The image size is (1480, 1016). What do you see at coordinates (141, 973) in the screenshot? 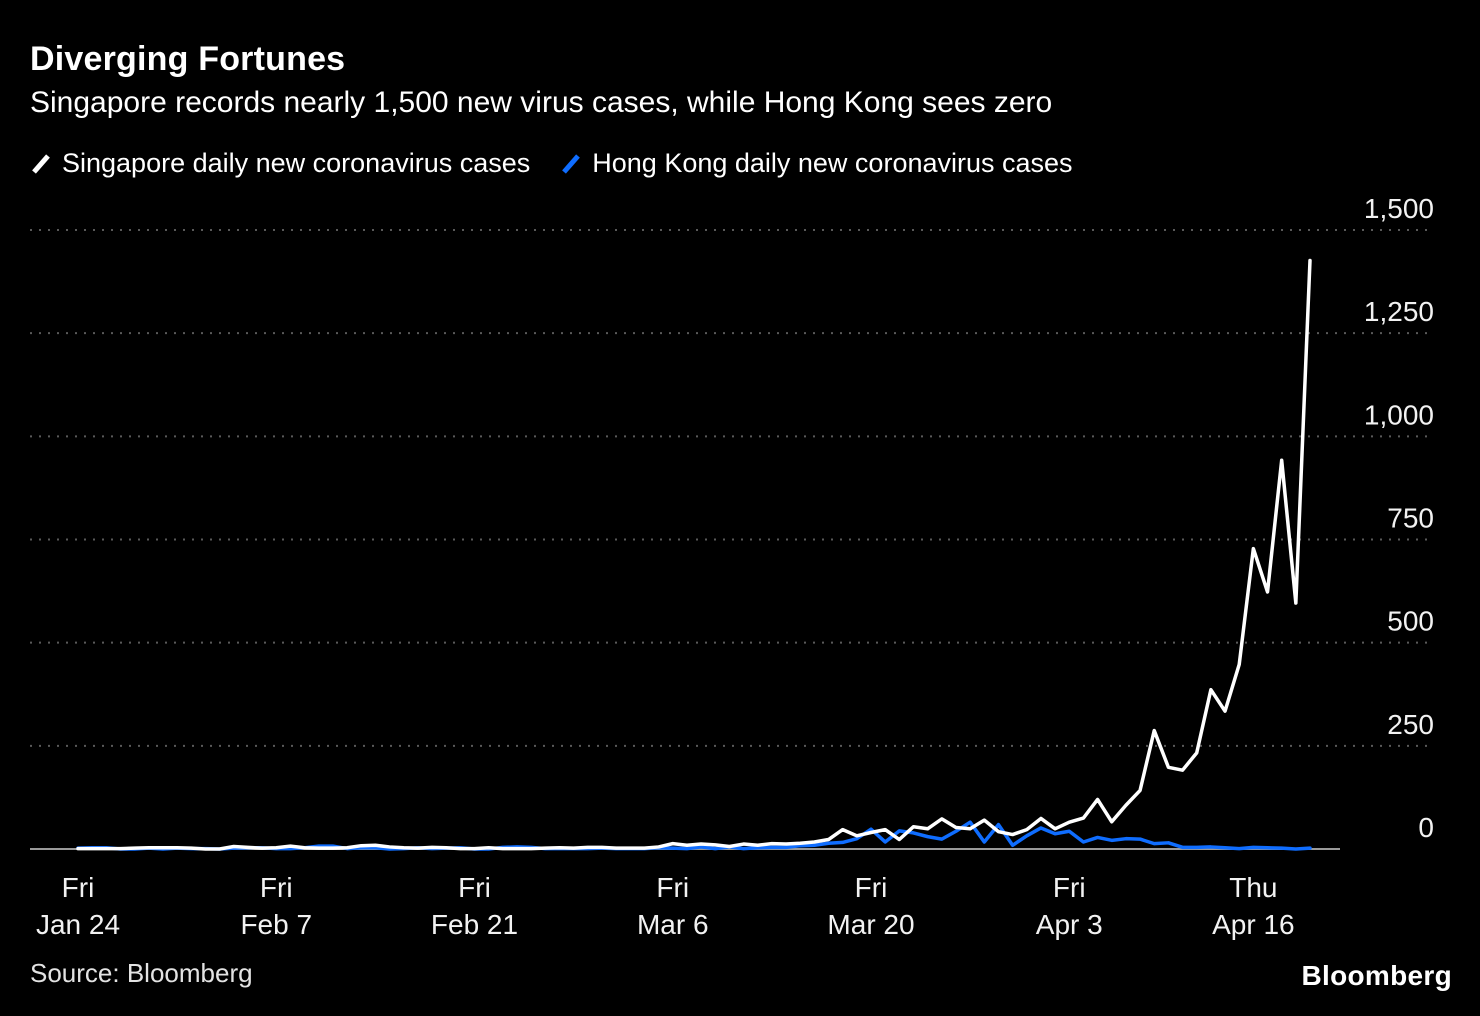
I see `source-note: Source: Bloomberg` at bounding box center [141, 973].